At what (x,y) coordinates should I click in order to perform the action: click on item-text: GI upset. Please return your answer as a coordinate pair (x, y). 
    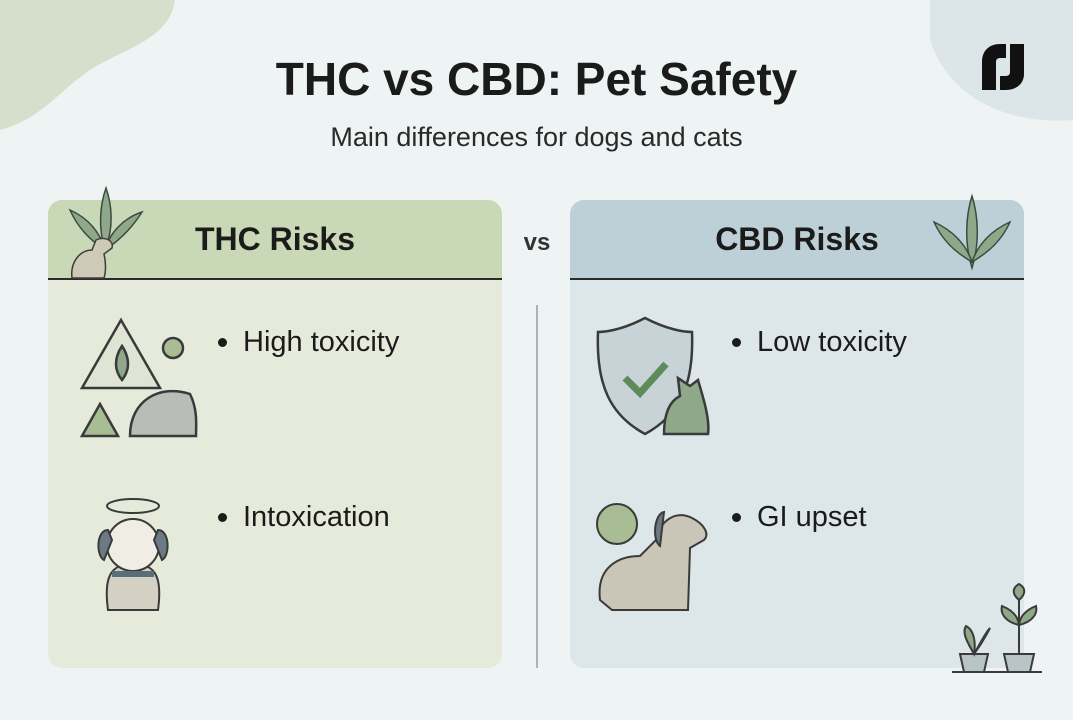
    Looking at the image, I should click on (812, 517).